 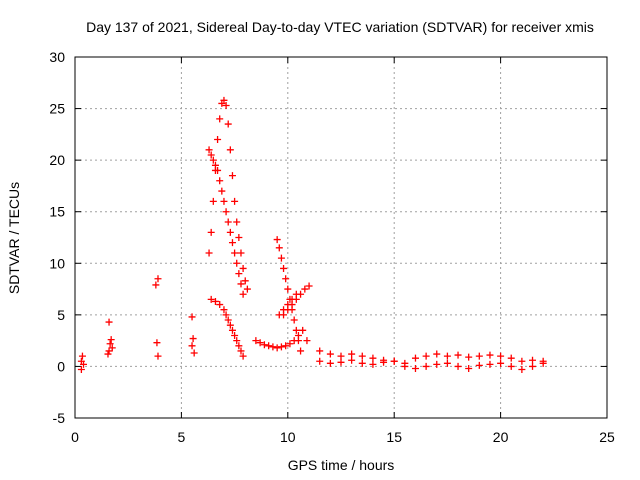 I want to click on y-tick-label: 30, so click(x=57, y=57).